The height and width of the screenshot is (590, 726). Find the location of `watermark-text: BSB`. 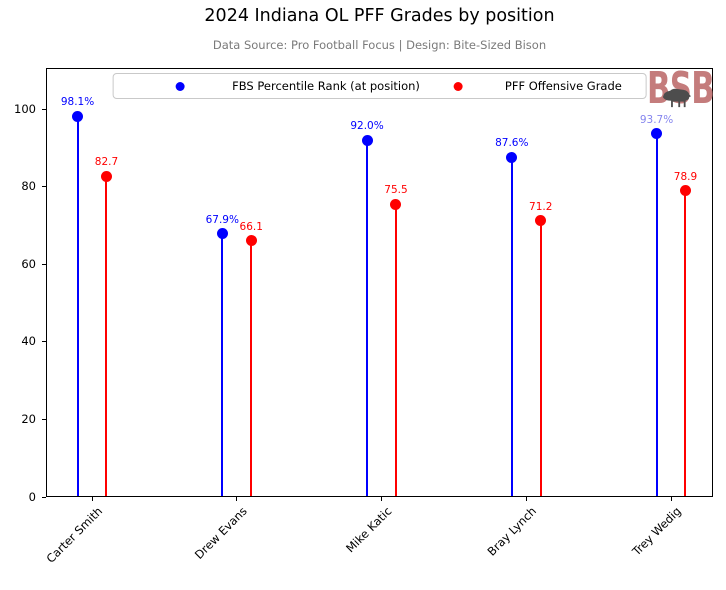

watermark-text: BSB is located at coordinates (681, 88).